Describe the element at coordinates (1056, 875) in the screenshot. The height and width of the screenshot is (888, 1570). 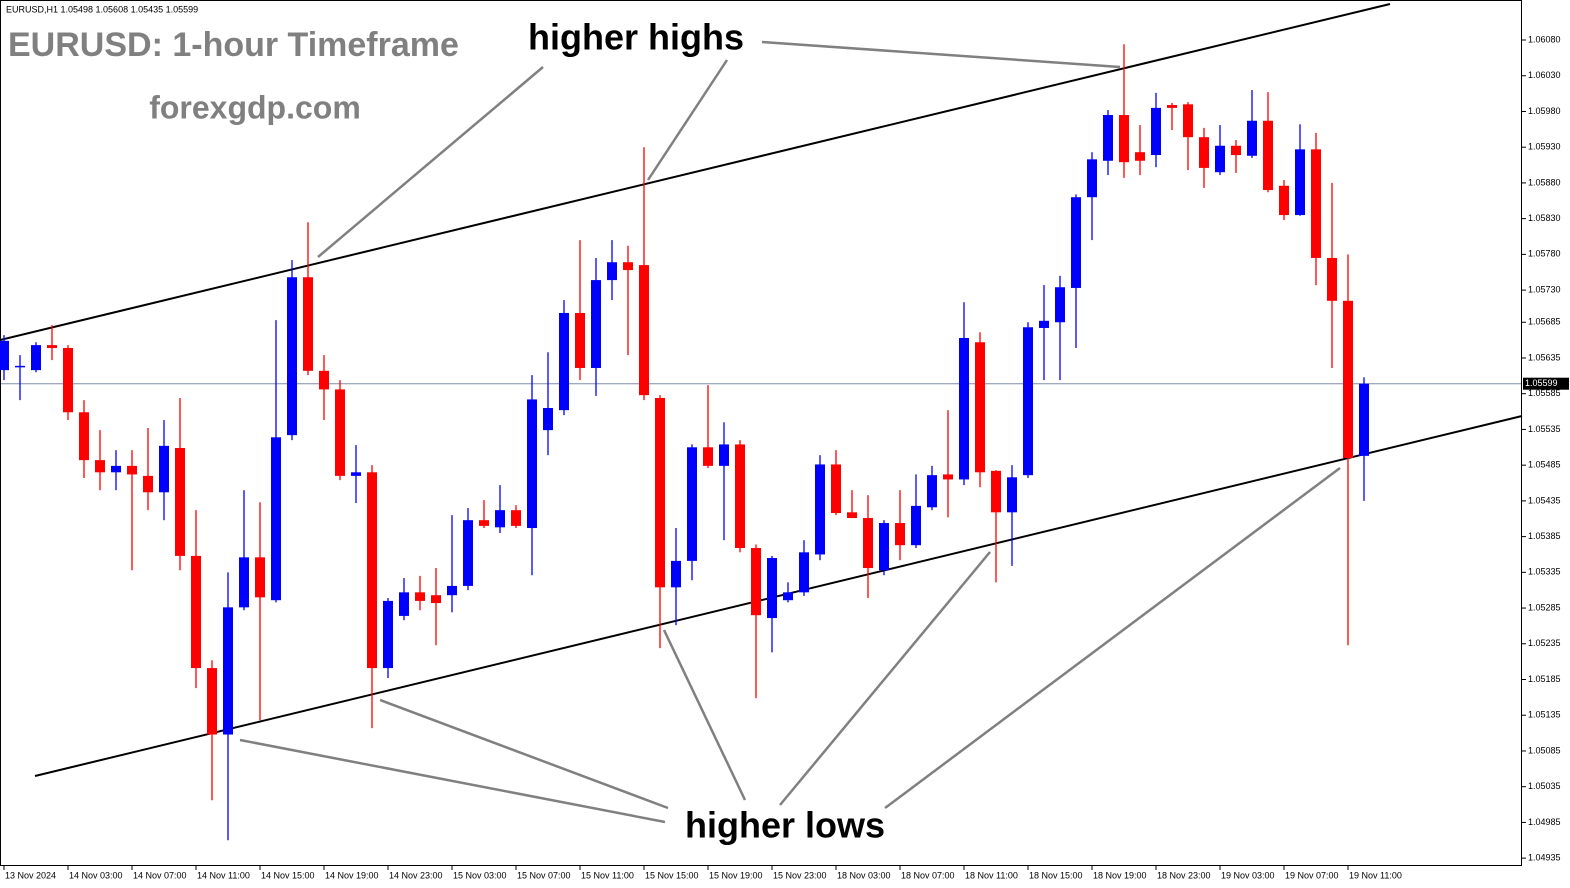
I see `x-tick-label: 18 Nov 15:00` at that location.